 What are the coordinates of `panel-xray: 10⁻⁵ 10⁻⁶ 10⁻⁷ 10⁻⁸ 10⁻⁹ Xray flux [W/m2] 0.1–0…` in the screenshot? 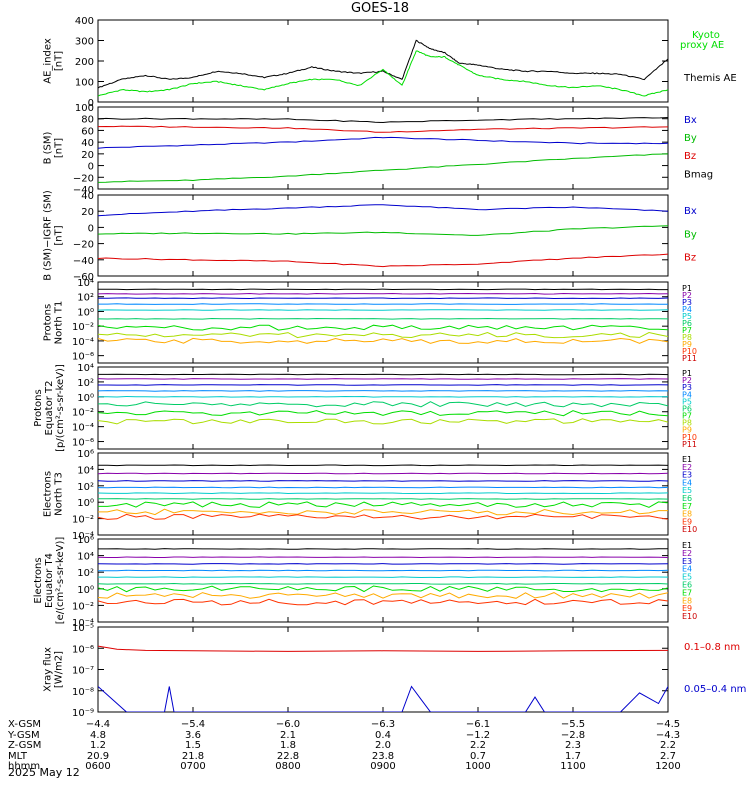 It's located at (395, 671).